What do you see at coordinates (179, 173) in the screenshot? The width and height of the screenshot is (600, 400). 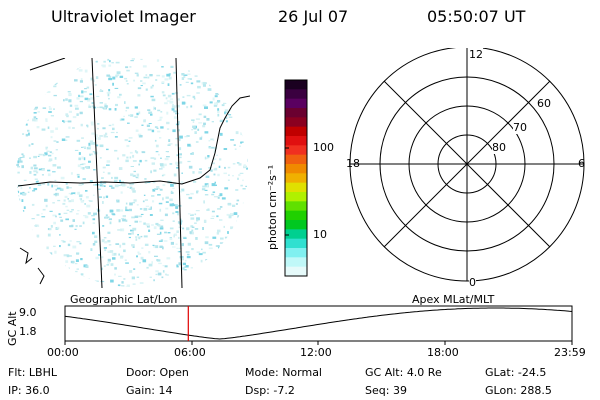 I see `lon-line` at bounding box center [179, 173].